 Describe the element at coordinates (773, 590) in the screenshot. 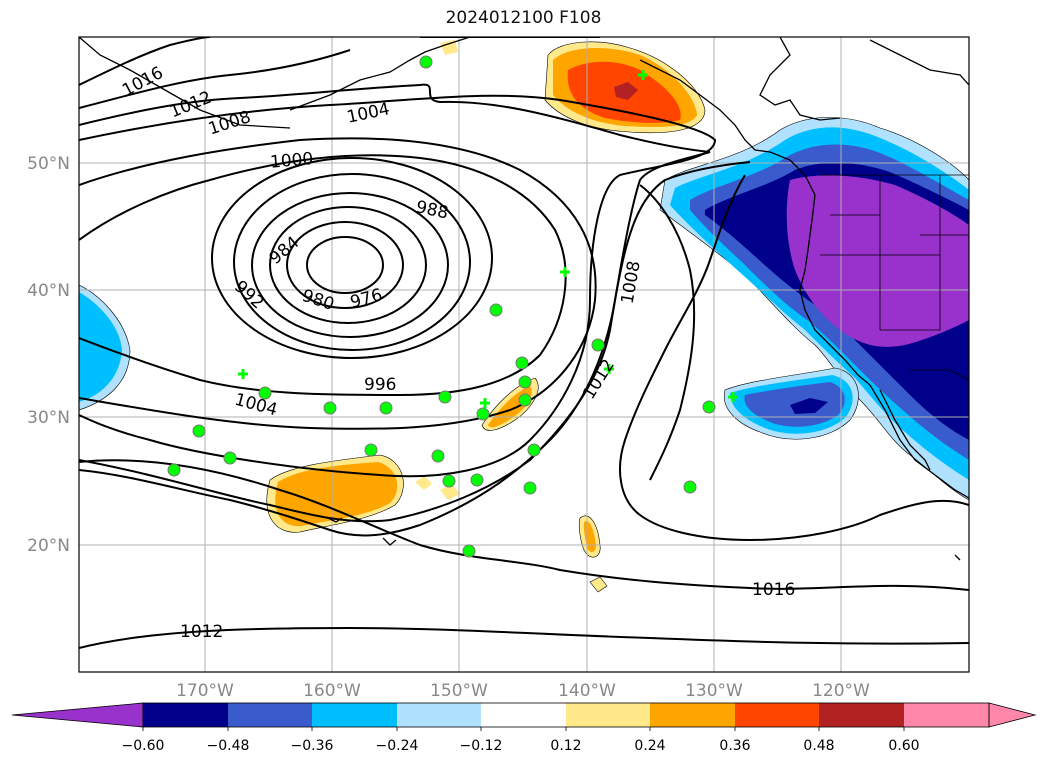

I see `isobar-label: 1016` at that location.